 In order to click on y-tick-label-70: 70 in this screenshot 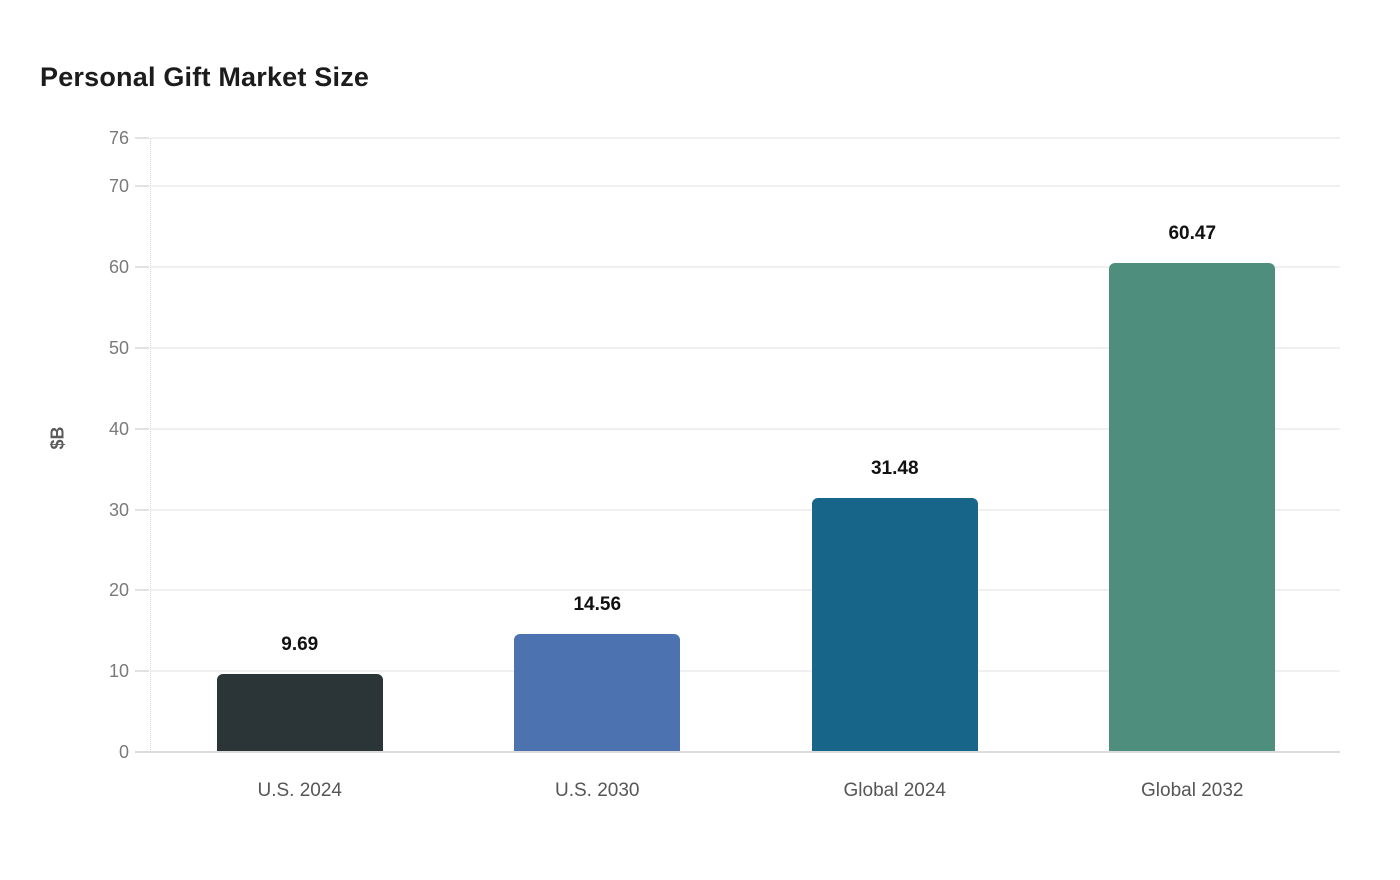, I will do `click(118, 186)`.